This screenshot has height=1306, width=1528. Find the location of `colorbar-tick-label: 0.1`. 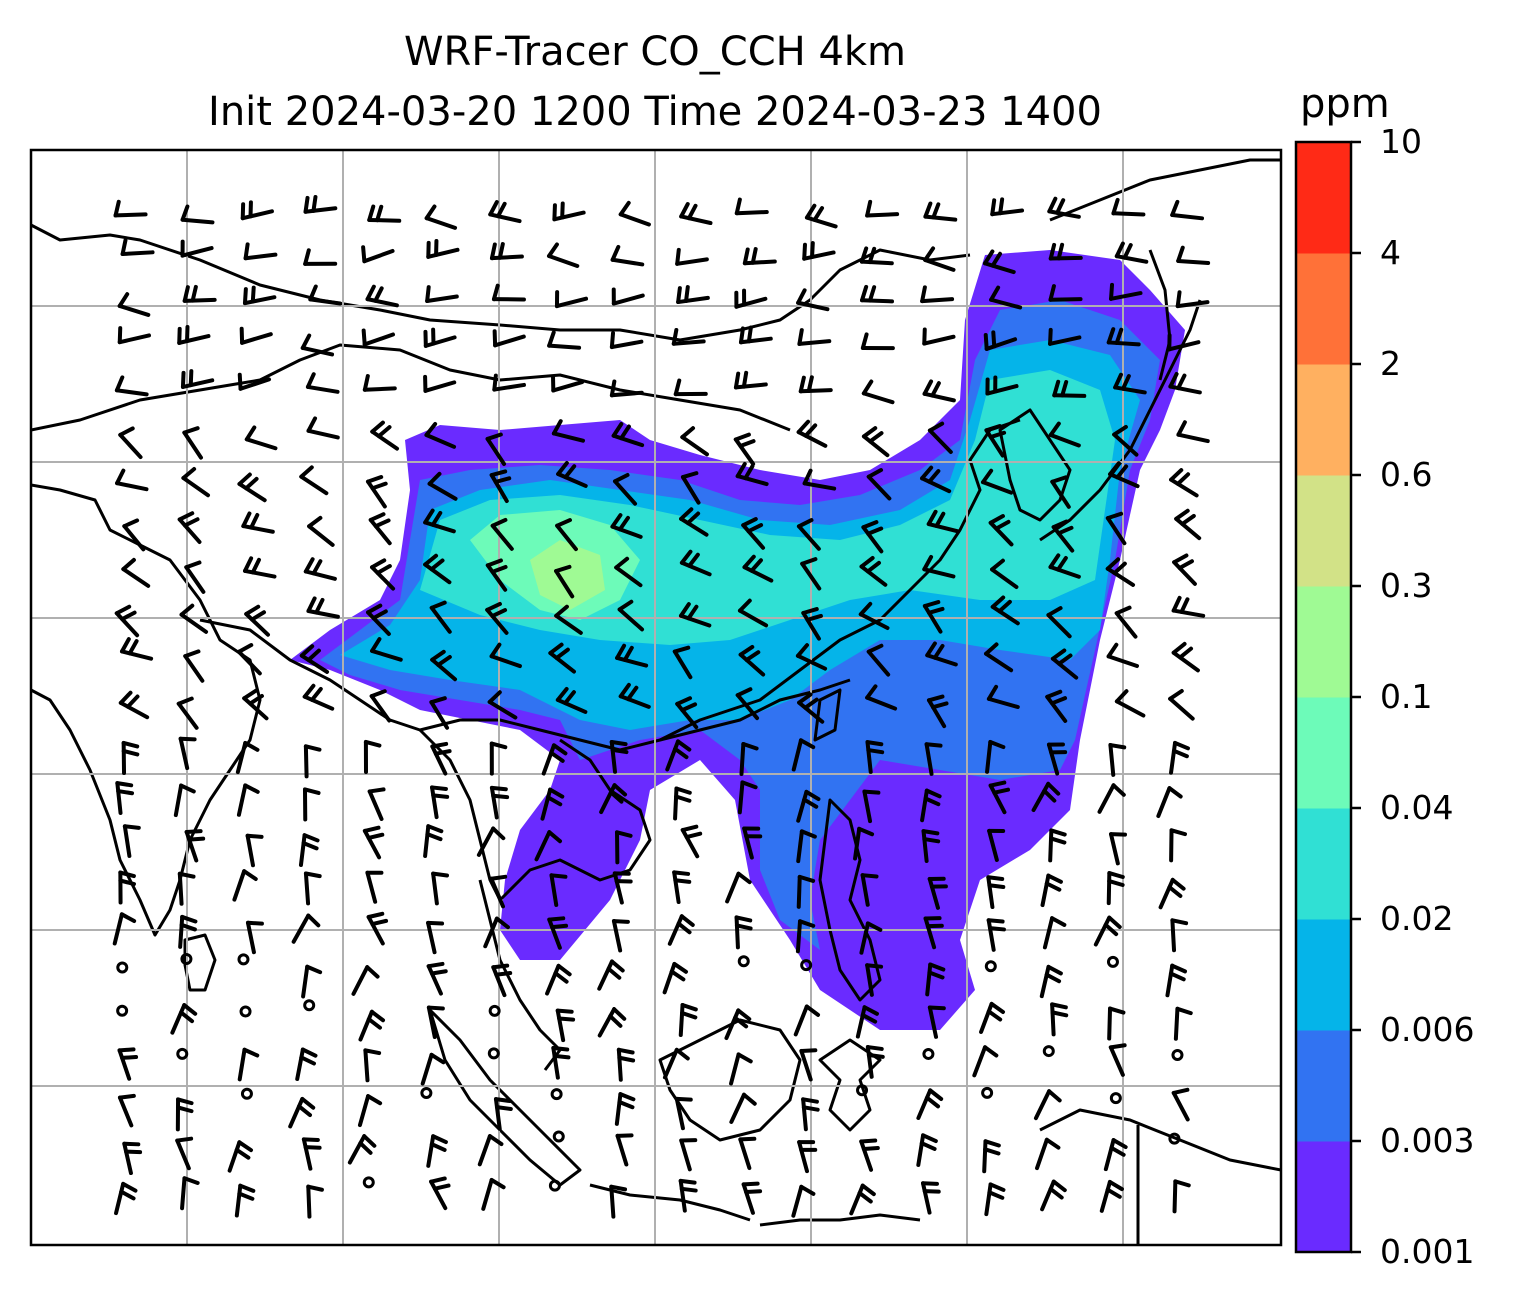

colorbar-tick-label: 0.1 is located at coordinates (1406, 696).